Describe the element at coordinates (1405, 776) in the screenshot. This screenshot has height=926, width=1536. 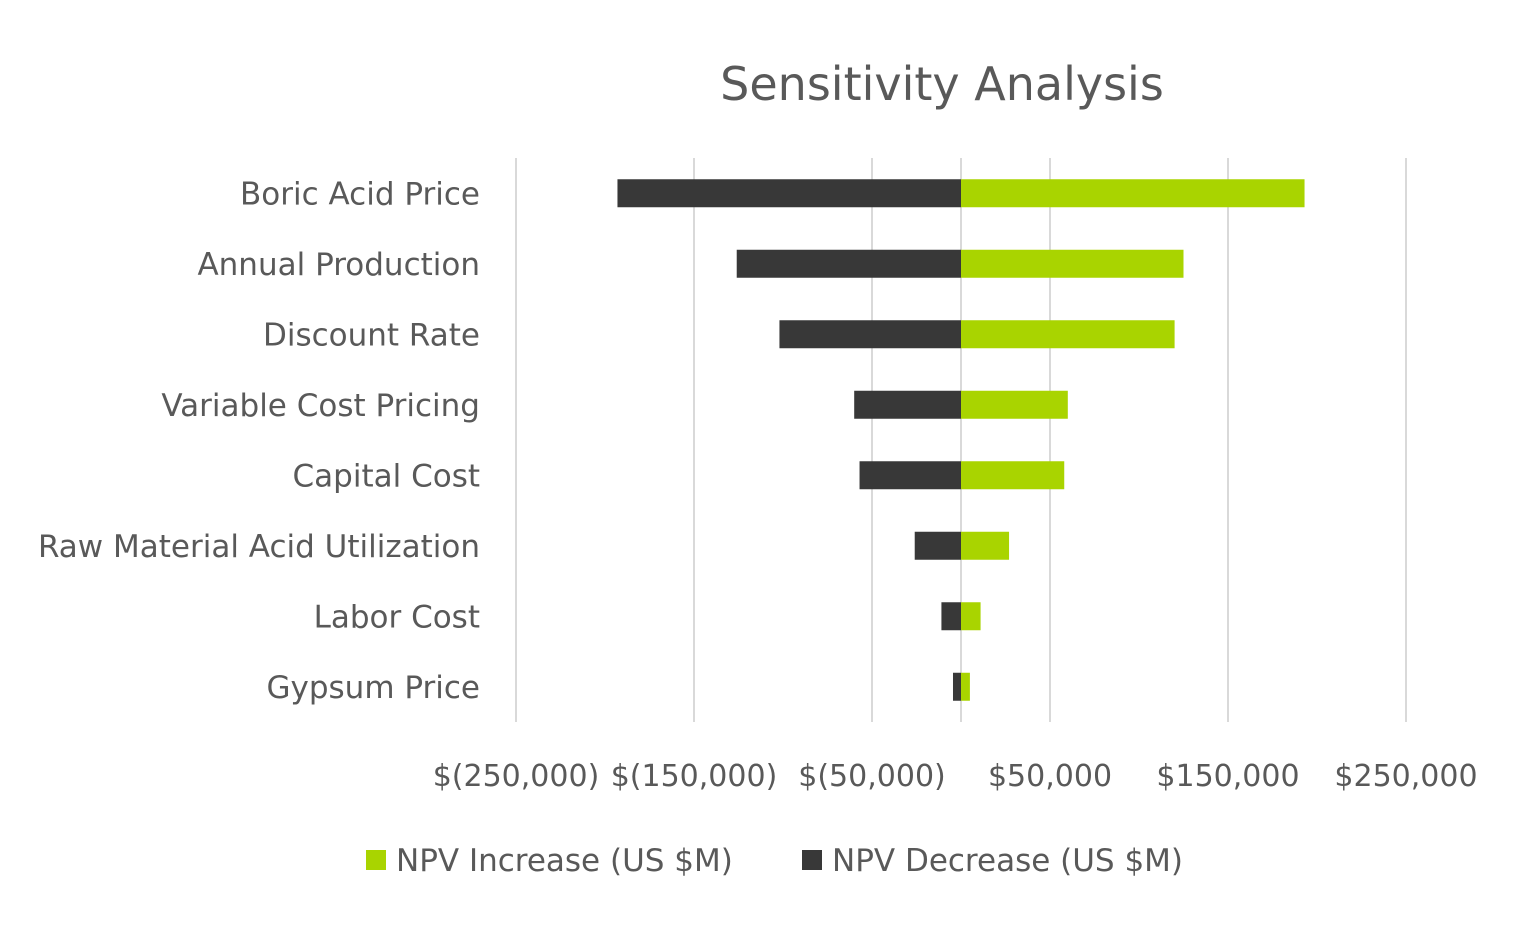
I see `x-tick-label: $250,000` at that location.